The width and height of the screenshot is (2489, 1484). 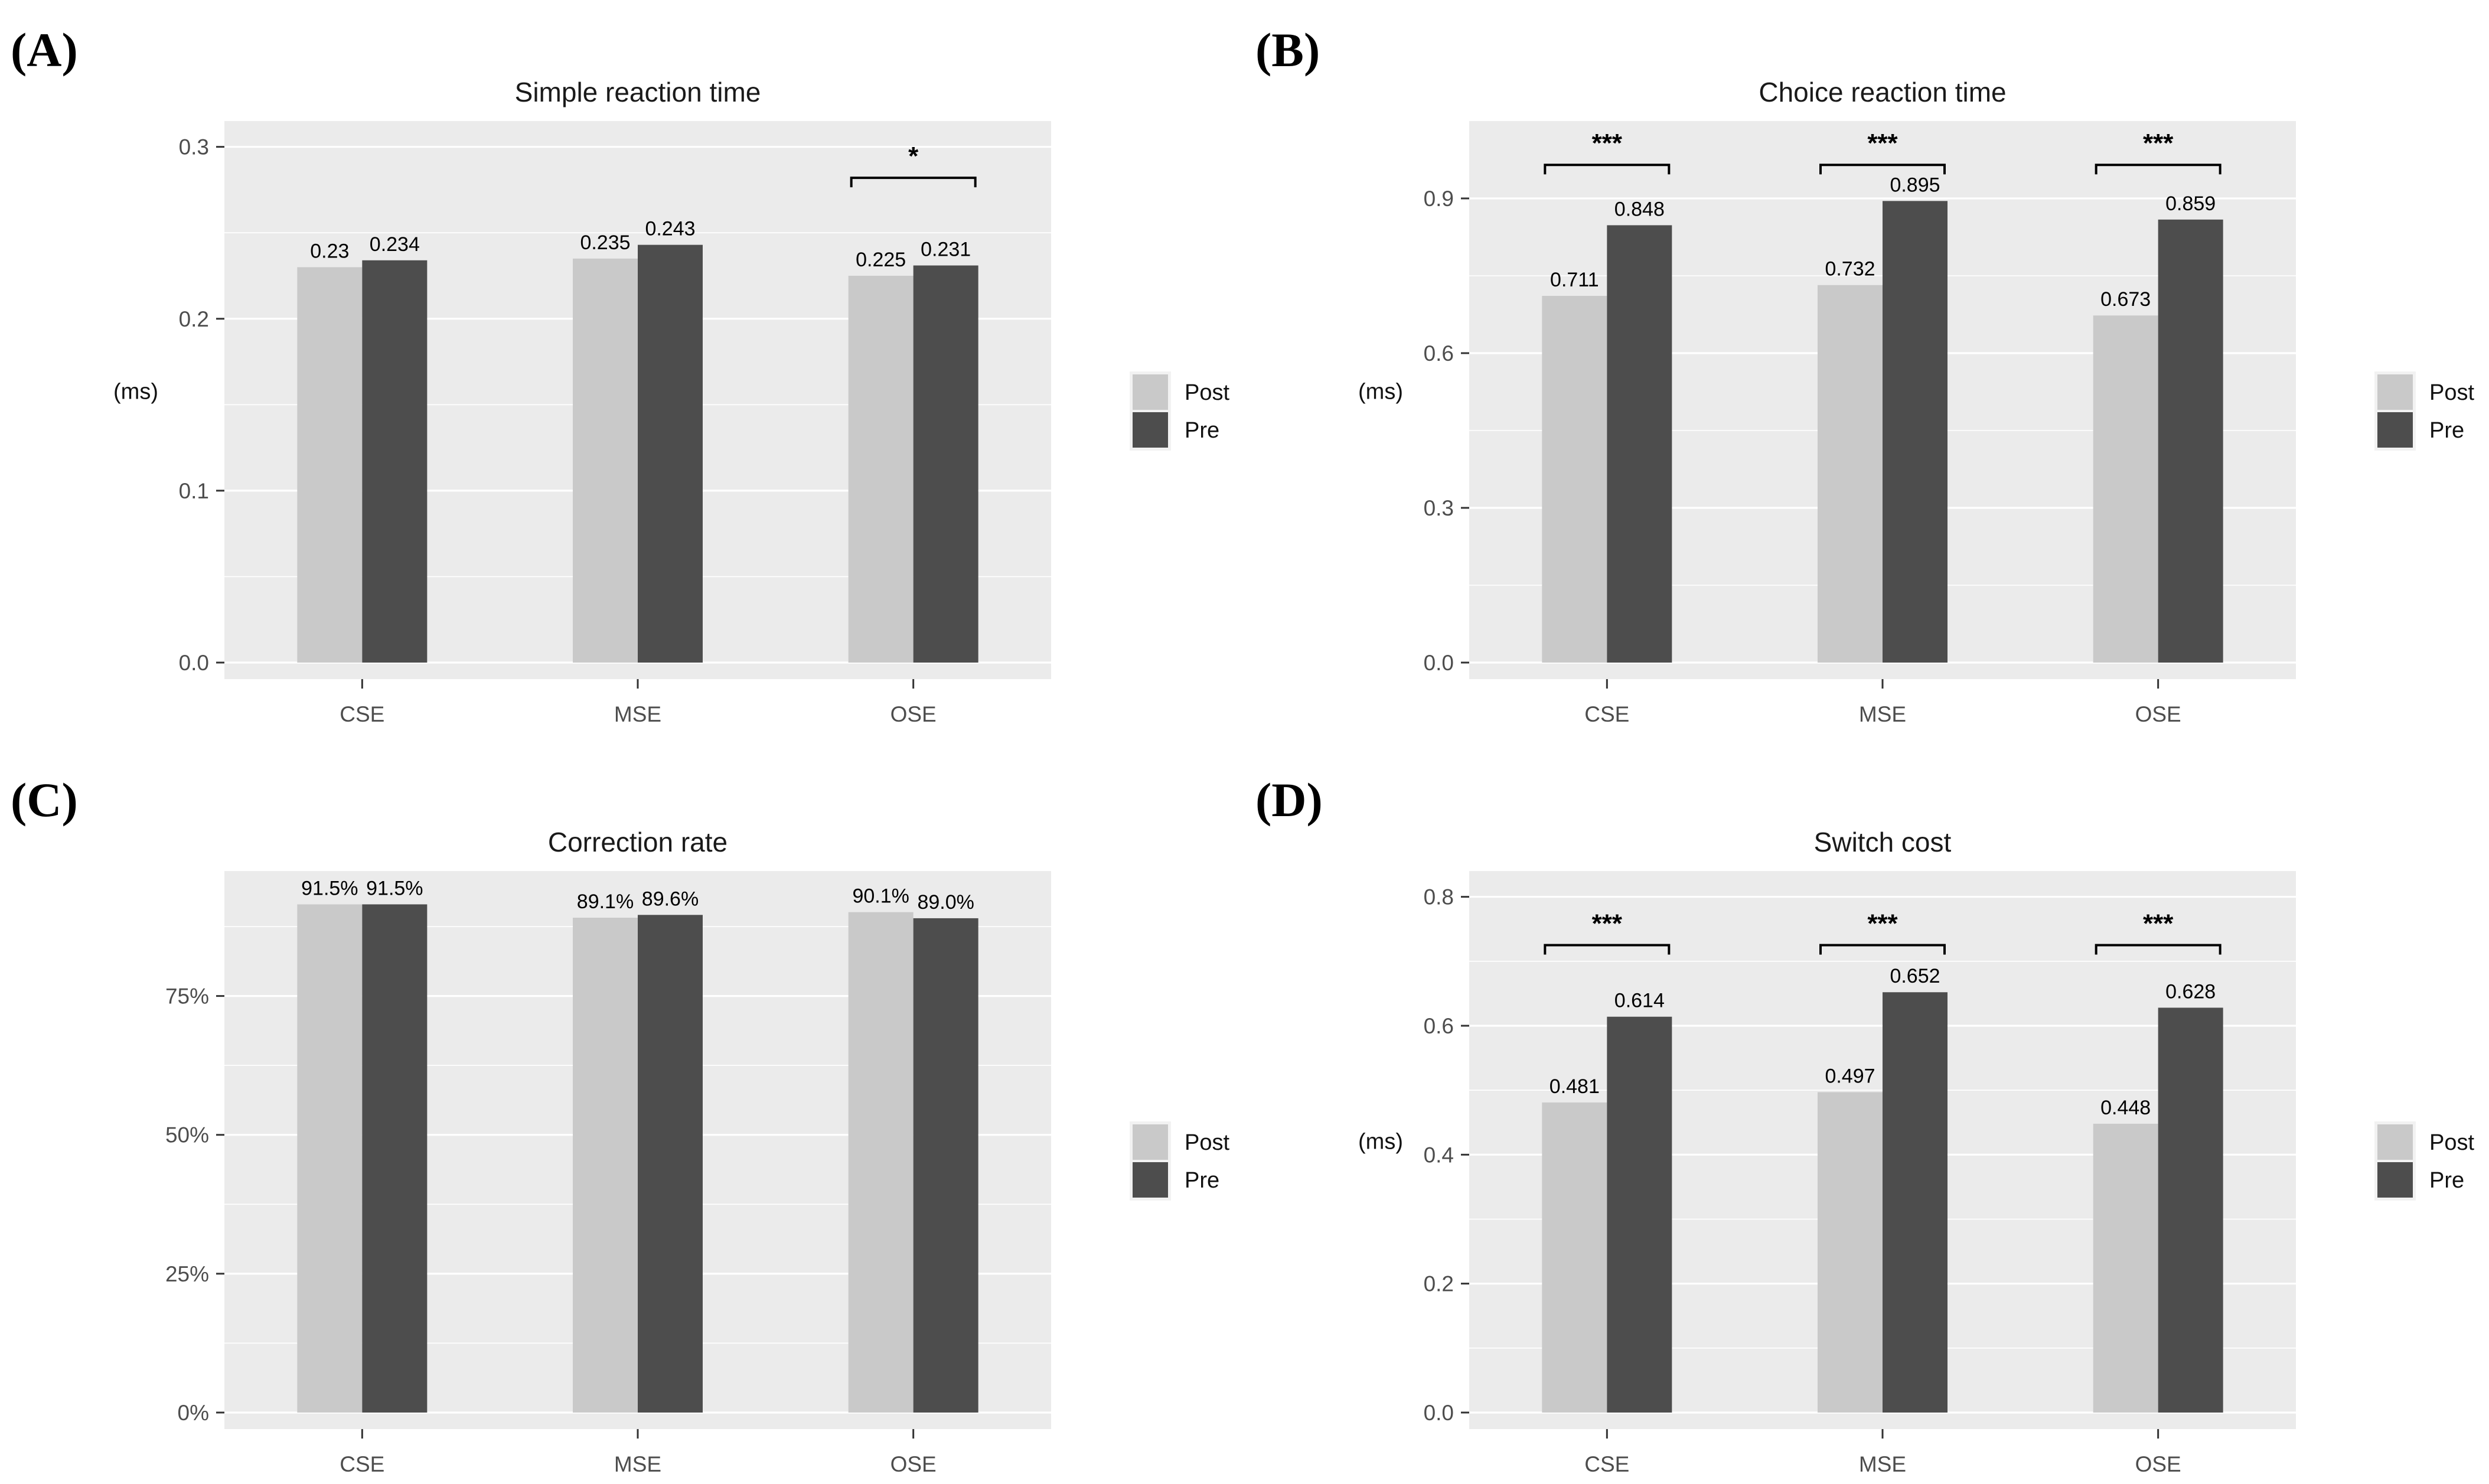 What do you see at coordinates (1915, 185) in the screenshot?
I see `value-label-pre: 0.895` at bounding box center [1915, 185].